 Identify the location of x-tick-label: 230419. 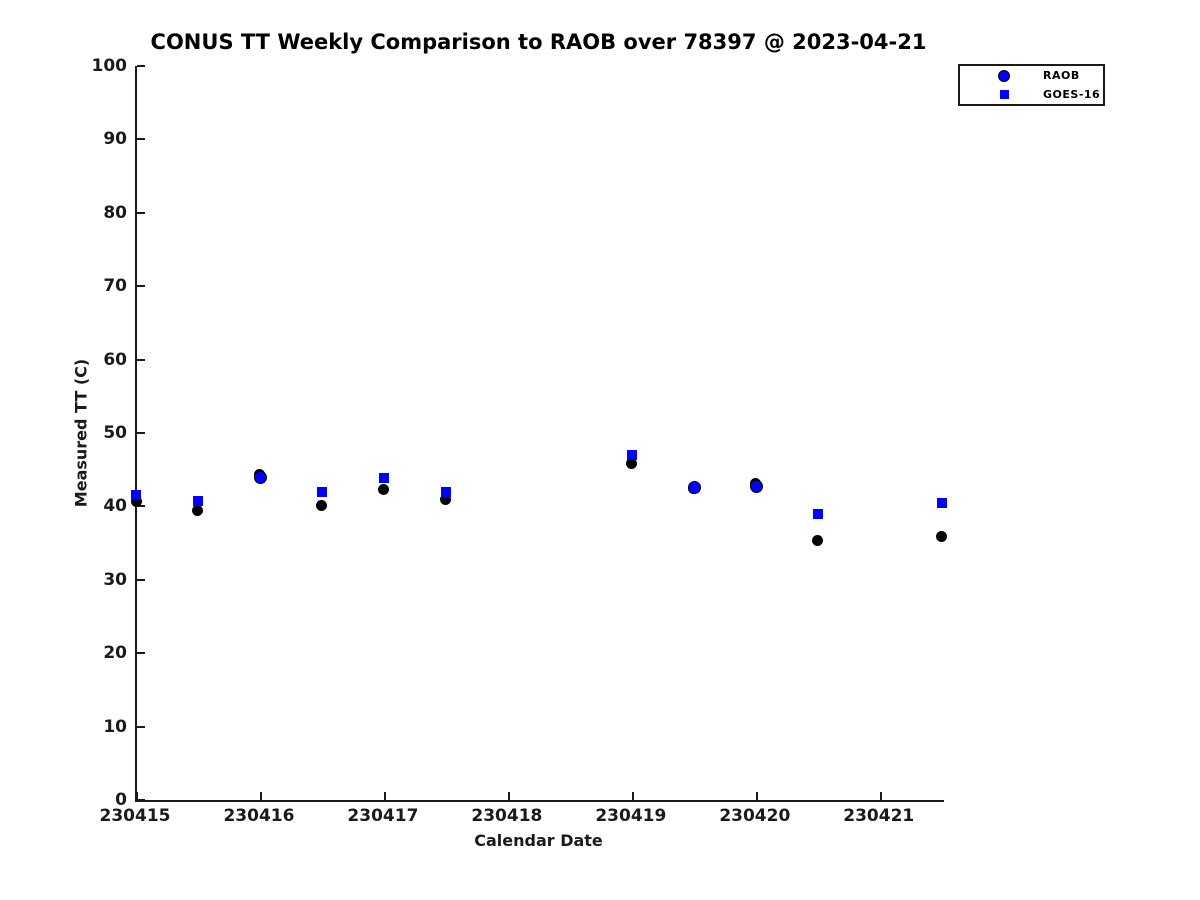
(631, 816).